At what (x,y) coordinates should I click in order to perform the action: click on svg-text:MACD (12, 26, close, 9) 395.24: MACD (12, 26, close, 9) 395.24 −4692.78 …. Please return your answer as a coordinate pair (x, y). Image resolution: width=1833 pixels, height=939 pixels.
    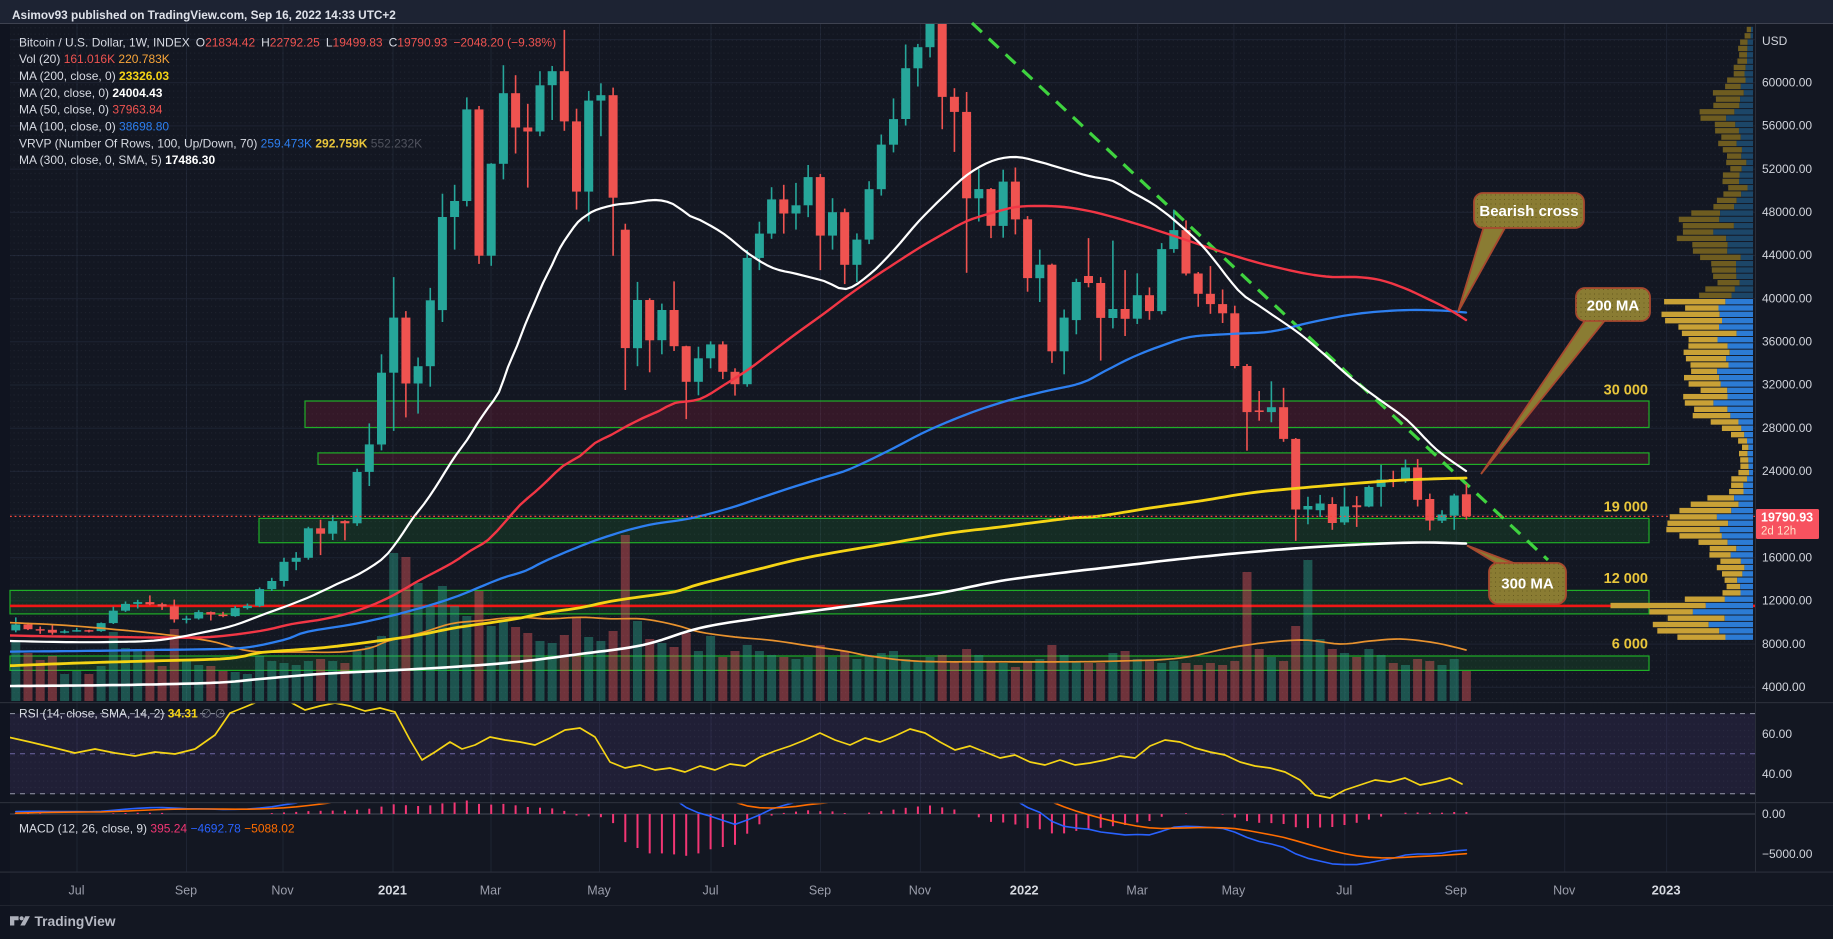
    Looking at the image, I should click on (157, 829).